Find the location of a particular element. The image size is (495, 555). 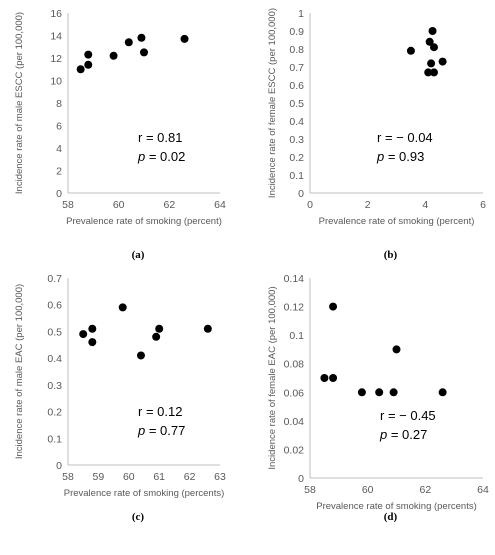

y-tick-label: 1 is located at coordinates (301, 14).